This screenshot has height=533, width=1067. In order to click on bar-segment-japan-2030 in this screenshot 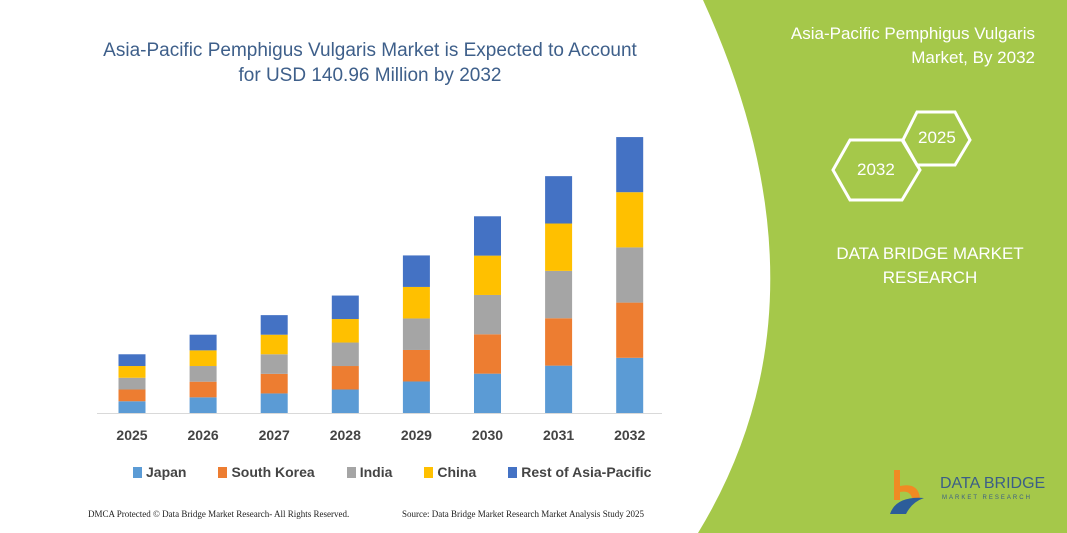, I will do `click(487, 393)`.